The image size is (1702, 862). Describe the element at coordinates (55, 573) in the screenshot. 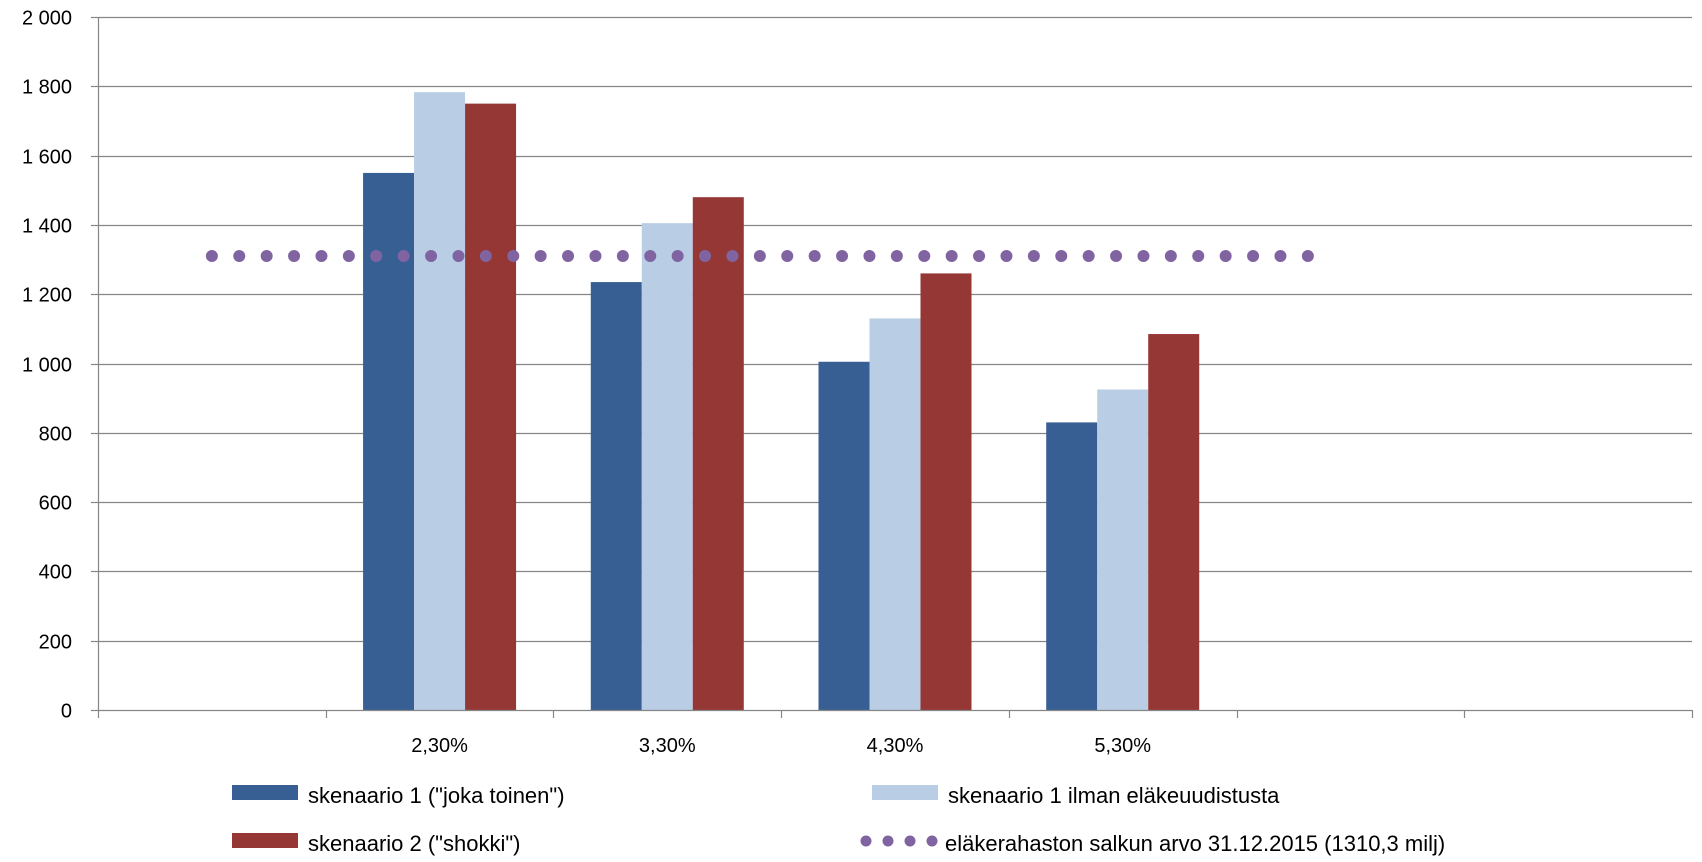

I see `y-tick-label: 400` at that location.